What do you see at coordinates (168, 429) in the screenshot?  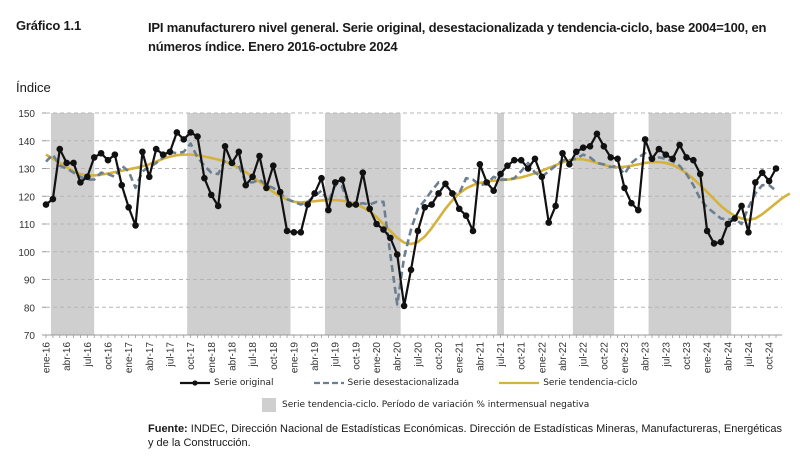 I see `source-label: Fuente:` at bounding box center [168, 429].